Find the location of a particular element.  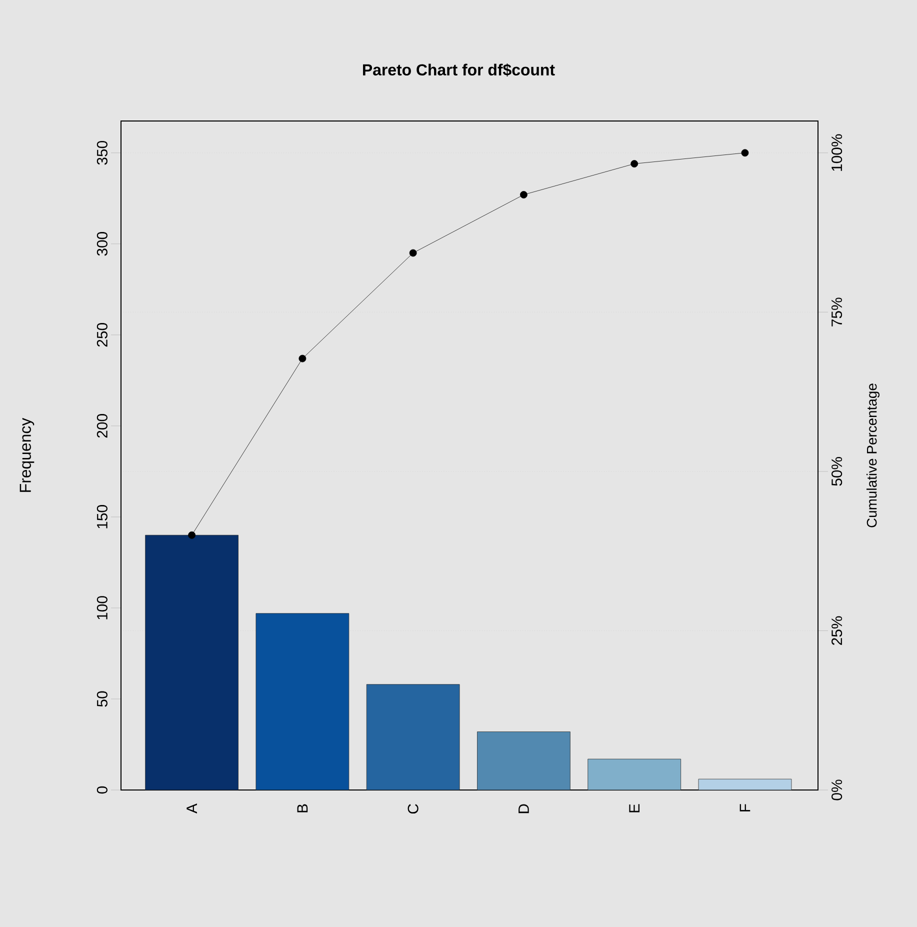

chart-title: Pareto Chart for df$count is located at coordinates (459, 70).